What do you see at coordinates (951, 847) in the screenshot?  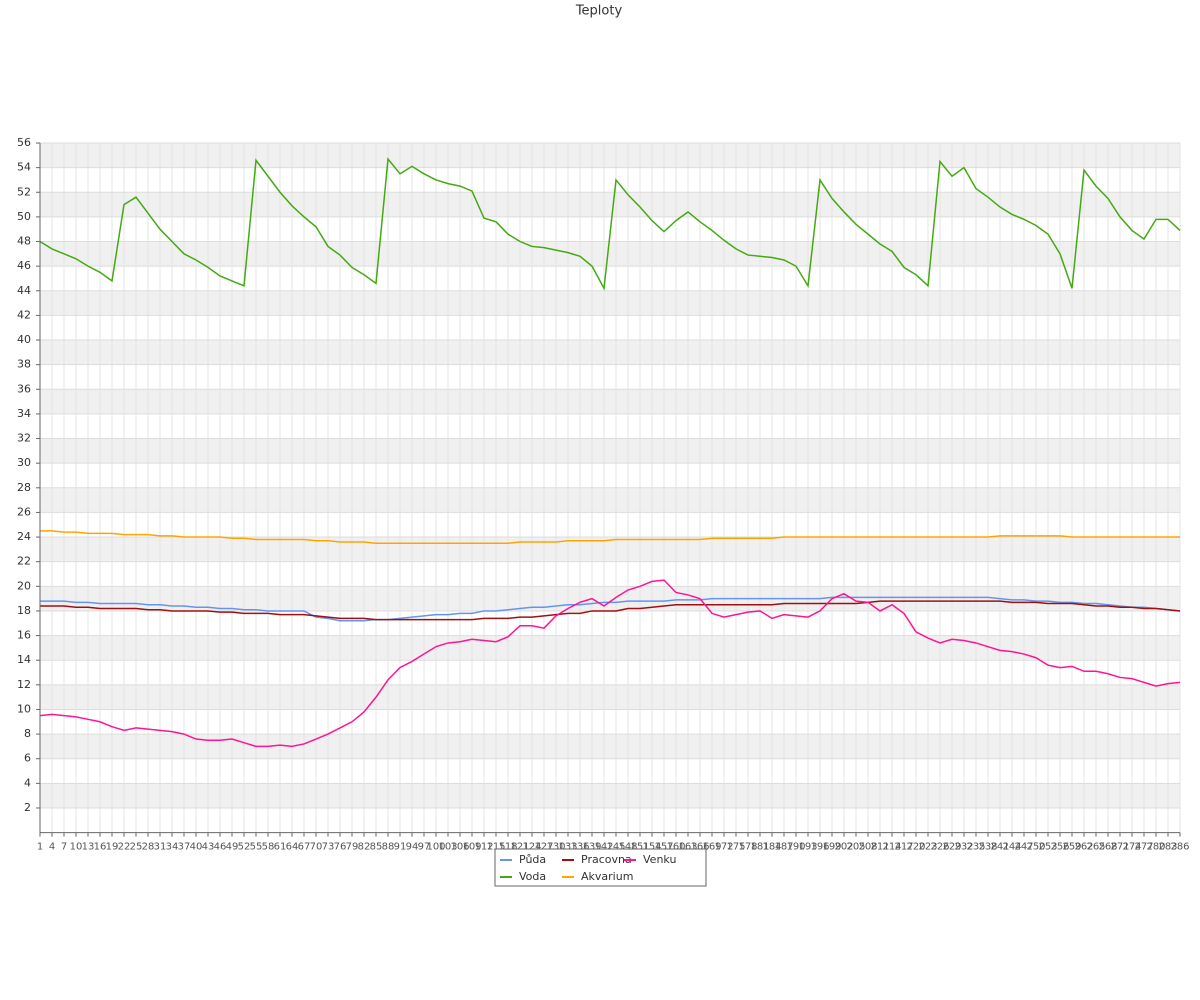 I see `x-tick-label xl: 229` at bounding box center [951, 847].